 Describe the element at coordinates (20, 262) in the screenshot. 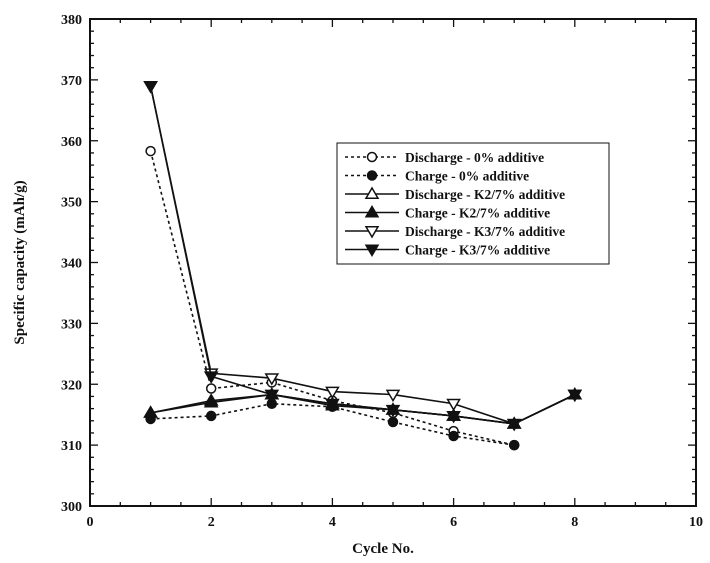

I see `y-axis-title: Specific capacity (mAh/g)` at that location.